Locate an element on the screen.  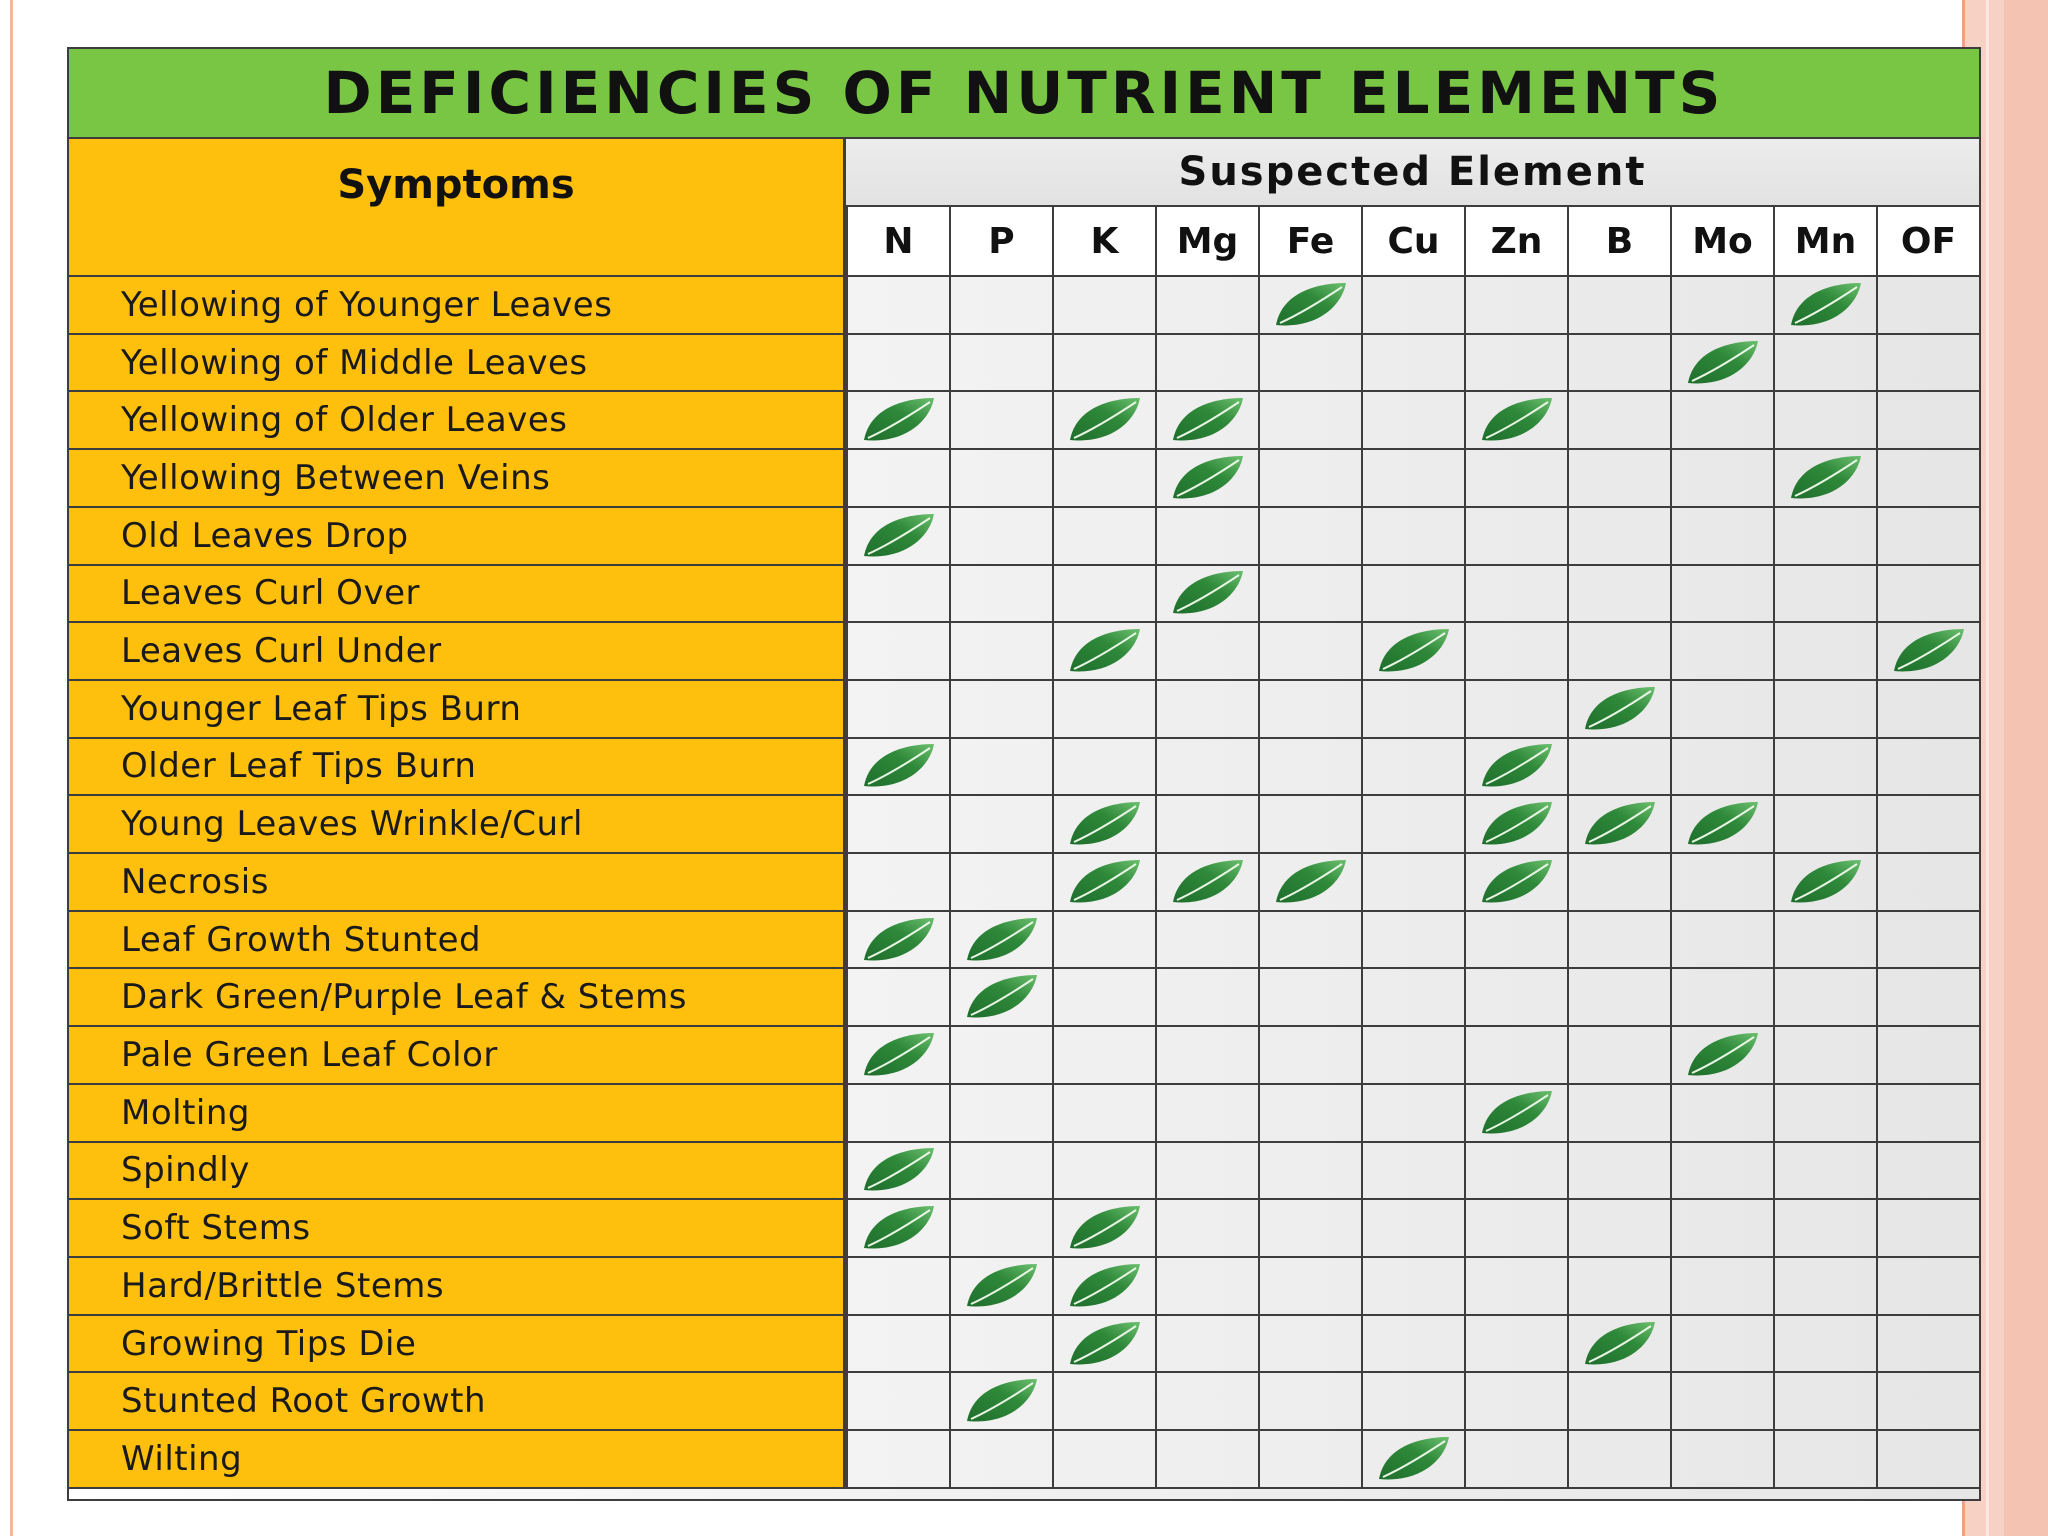
symptom-label: Yellowing of Older Leaves is located at coordinates (457, 421).